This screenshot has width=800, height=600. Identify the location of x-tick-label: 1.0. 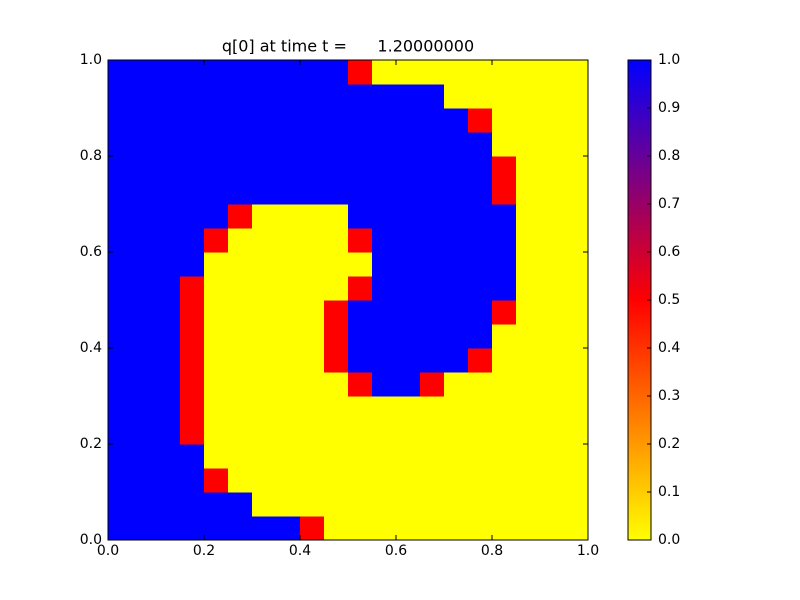
(588, 551).